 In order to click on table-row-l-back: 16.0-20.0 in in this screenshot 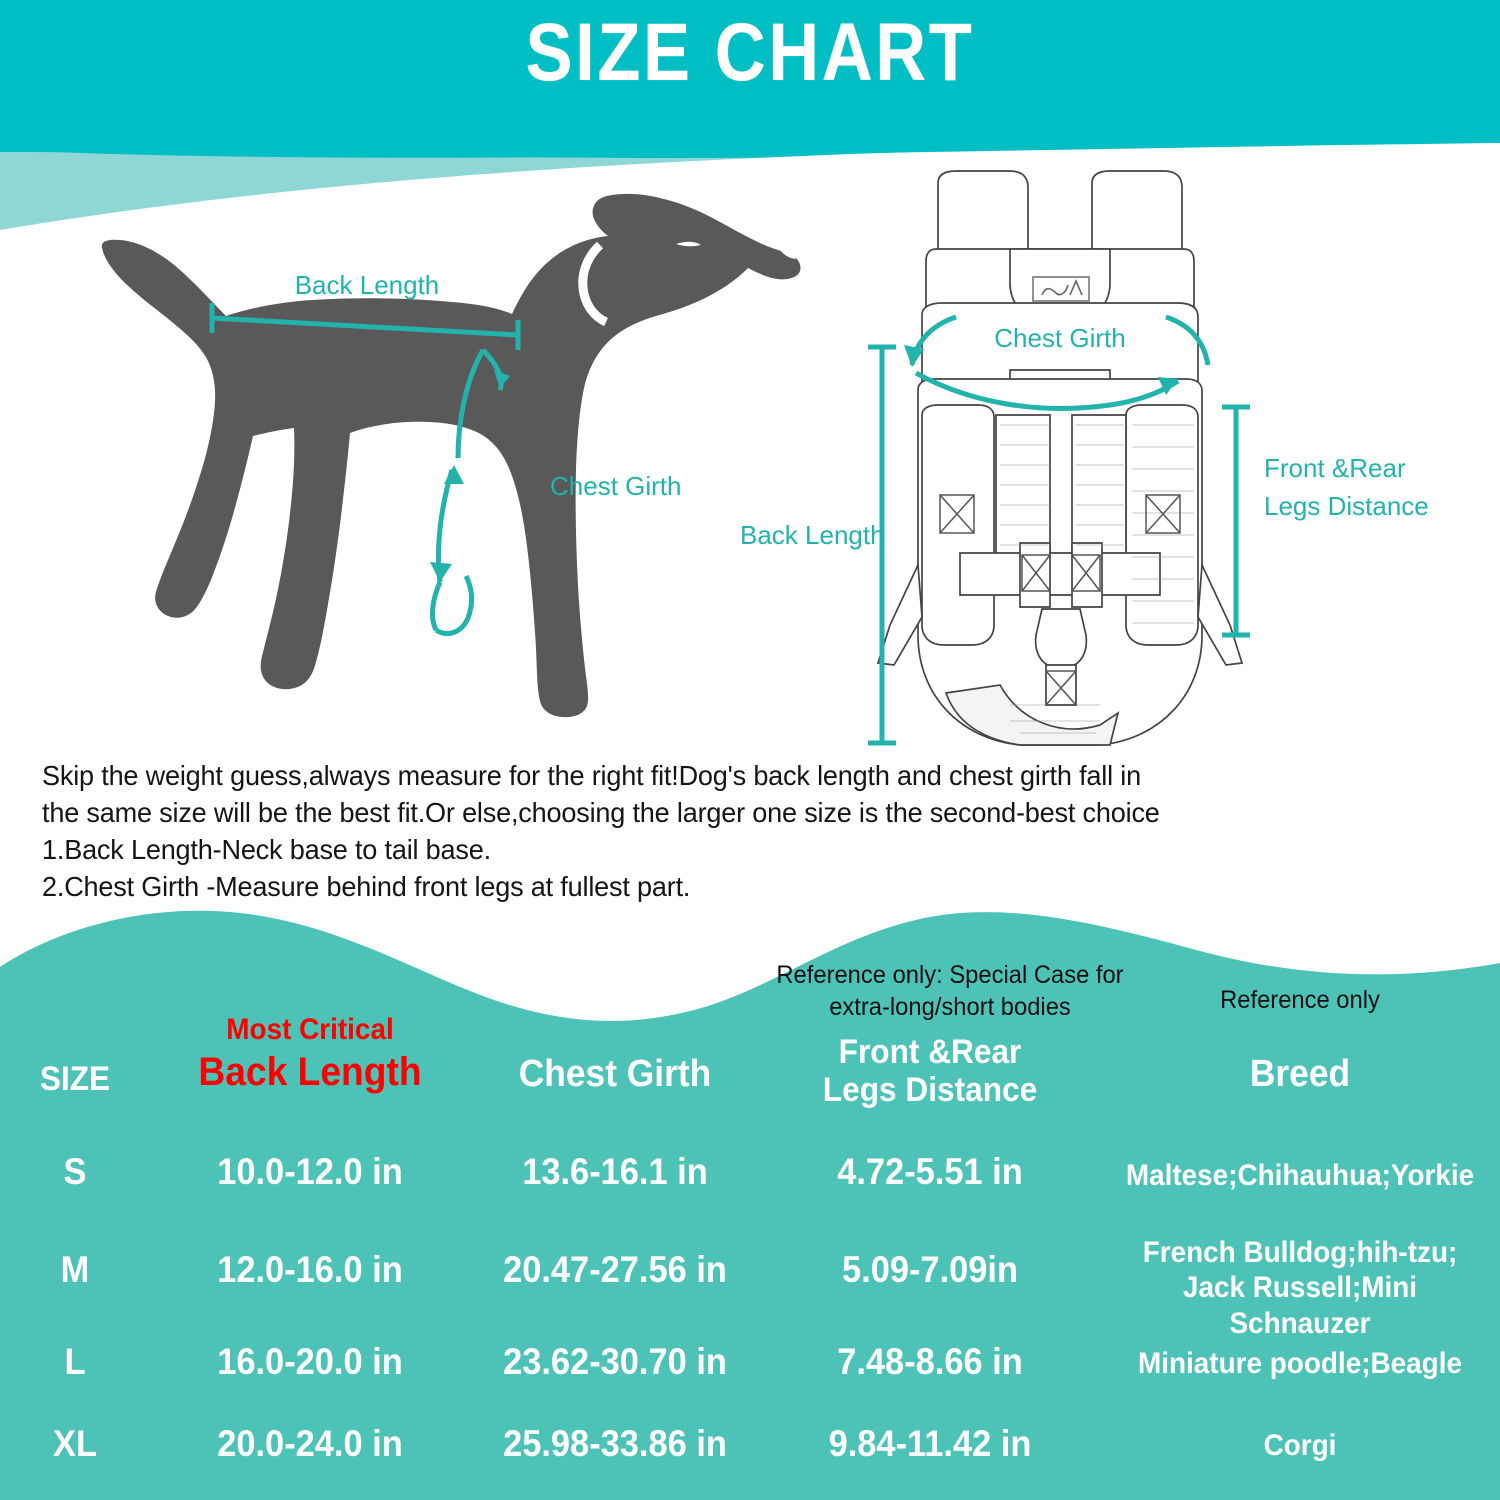, I will do `click(310, 1361)`.